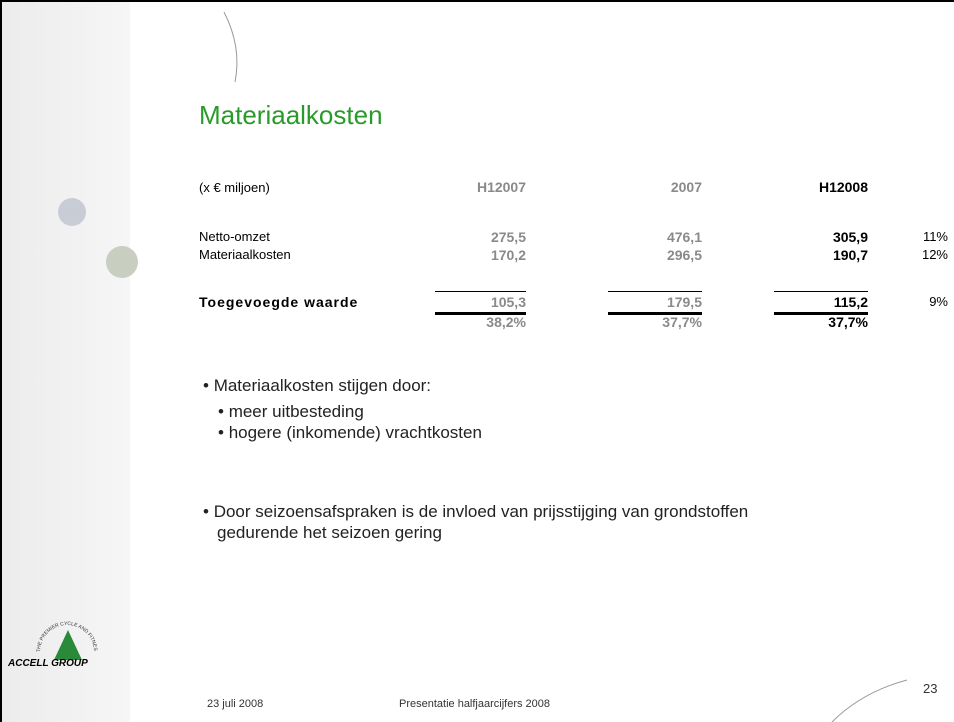  Describe the element at coordinates (279, 302) in the screenshot. I see `row-label: Toegevoegde waarde` at that location.